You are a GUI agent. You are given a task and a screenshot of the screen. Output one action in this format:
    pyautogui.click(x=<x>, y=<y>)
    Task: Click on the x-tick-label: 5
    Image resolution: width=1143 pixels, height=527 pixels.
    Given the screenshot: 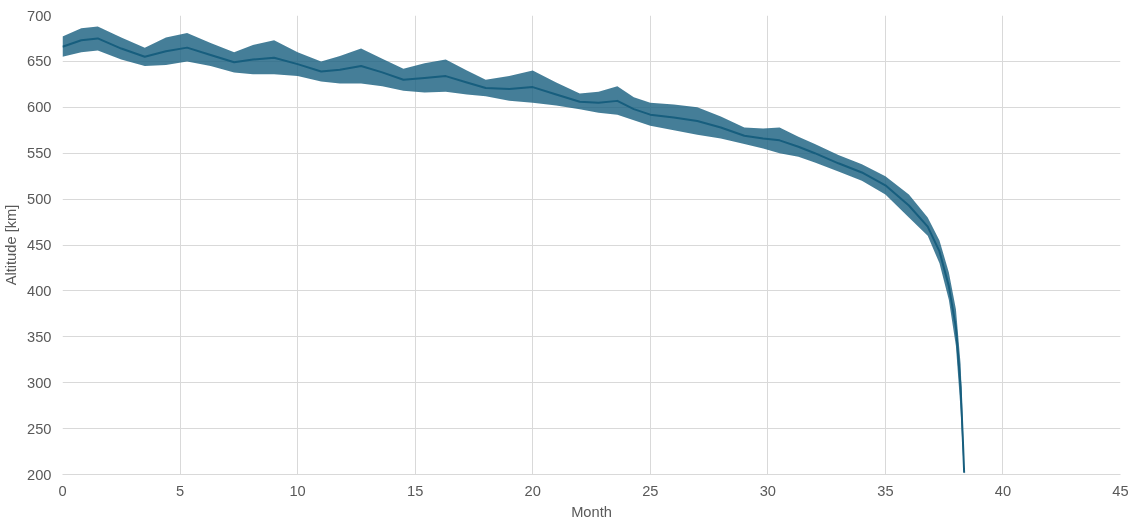 What is the action you would take?
    pyautogui.click(x=180, y=490)
    